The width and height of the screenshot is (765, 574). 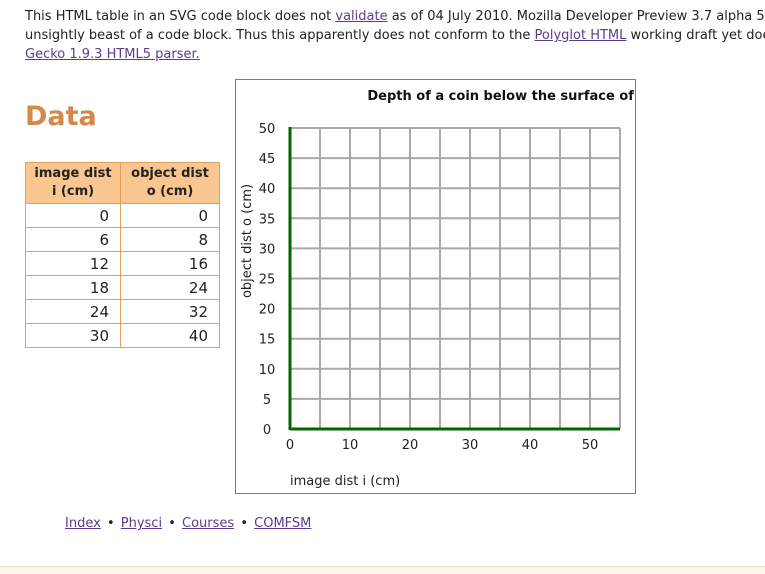 I want to click on column-header-image-dist: image dist i (cm), so click(x=73, y=183).